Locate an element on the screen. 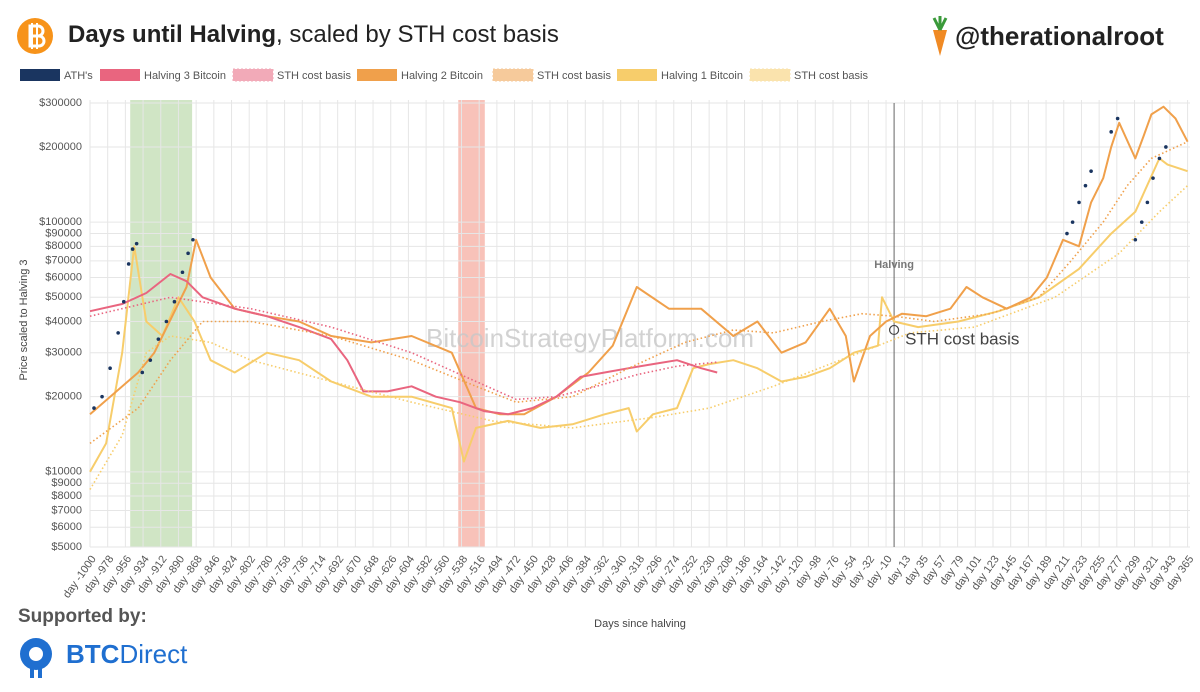 The height and width of the screenshot is (692, 1200). y-tick-label: $60000 is located at coordinates (63, 277).